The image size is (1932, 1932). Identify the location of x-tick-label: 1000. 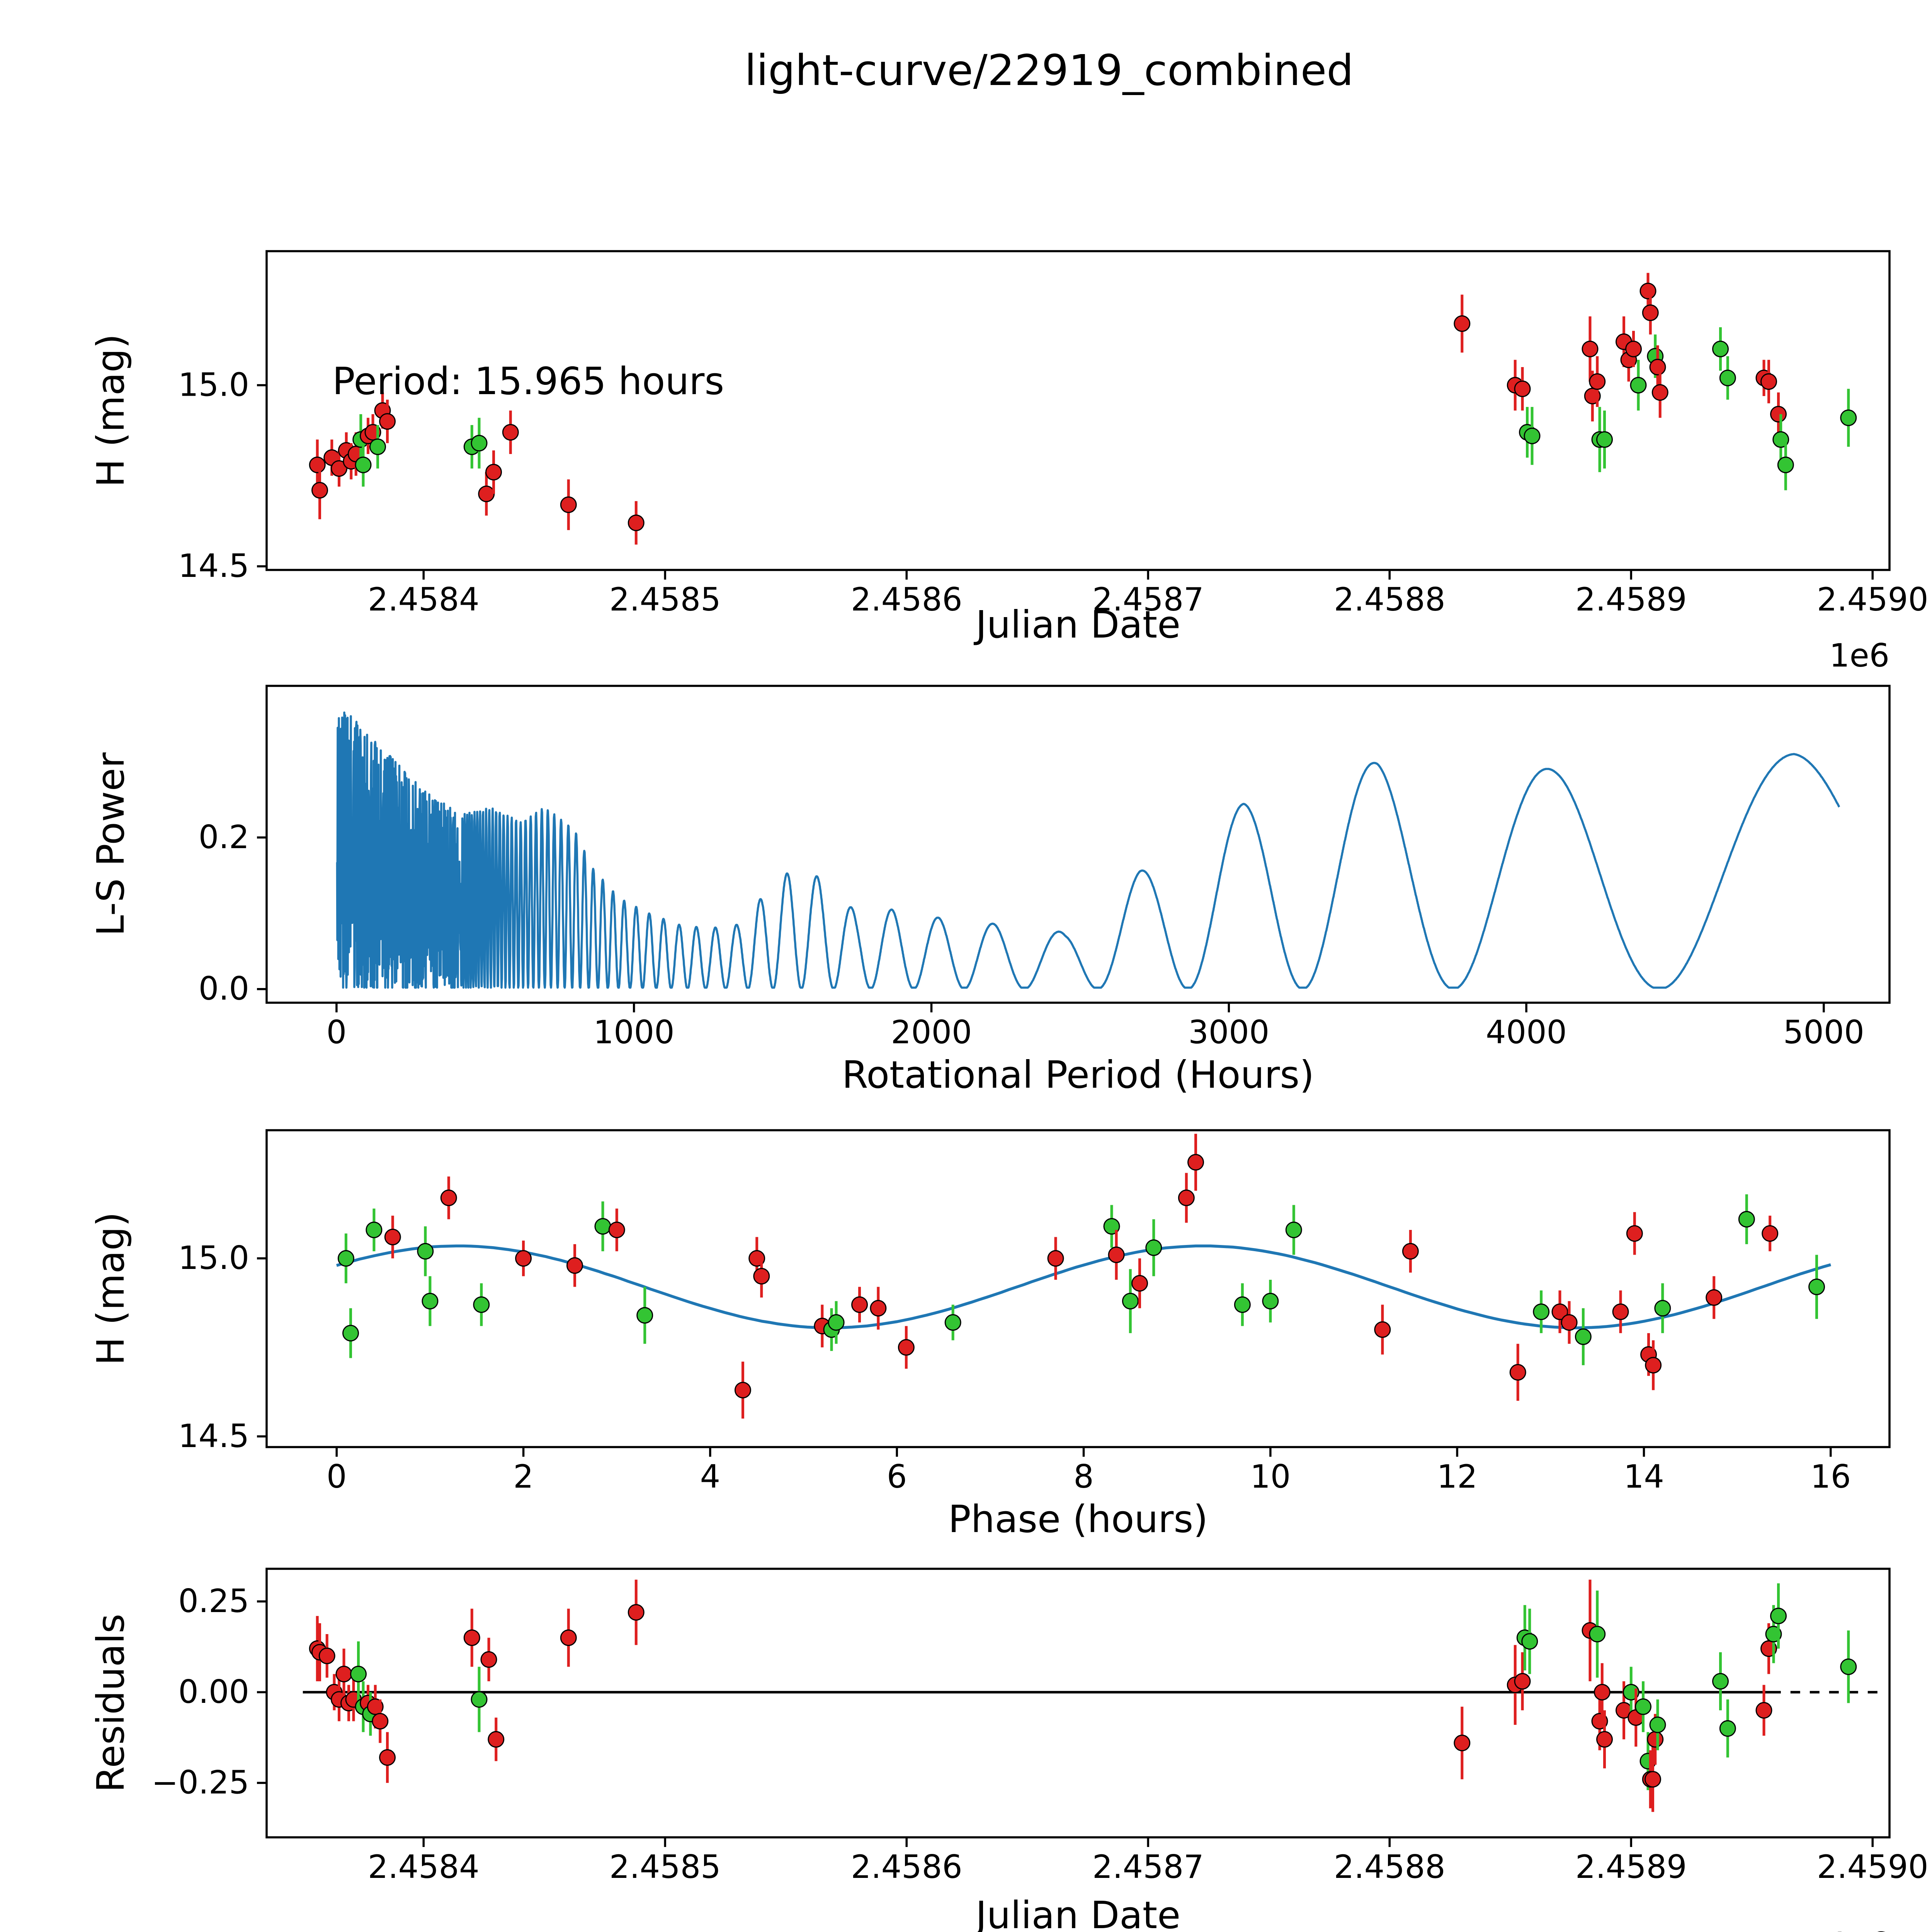
(635, 1033).